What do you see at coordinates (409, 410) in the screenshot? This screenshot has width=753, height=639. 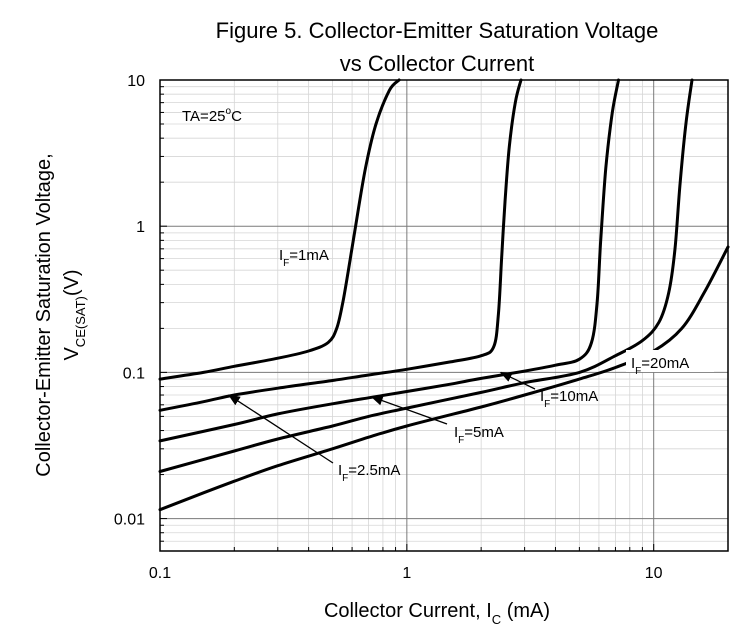 I see `arrow-if-5ma` at bounding box center [409, 410].